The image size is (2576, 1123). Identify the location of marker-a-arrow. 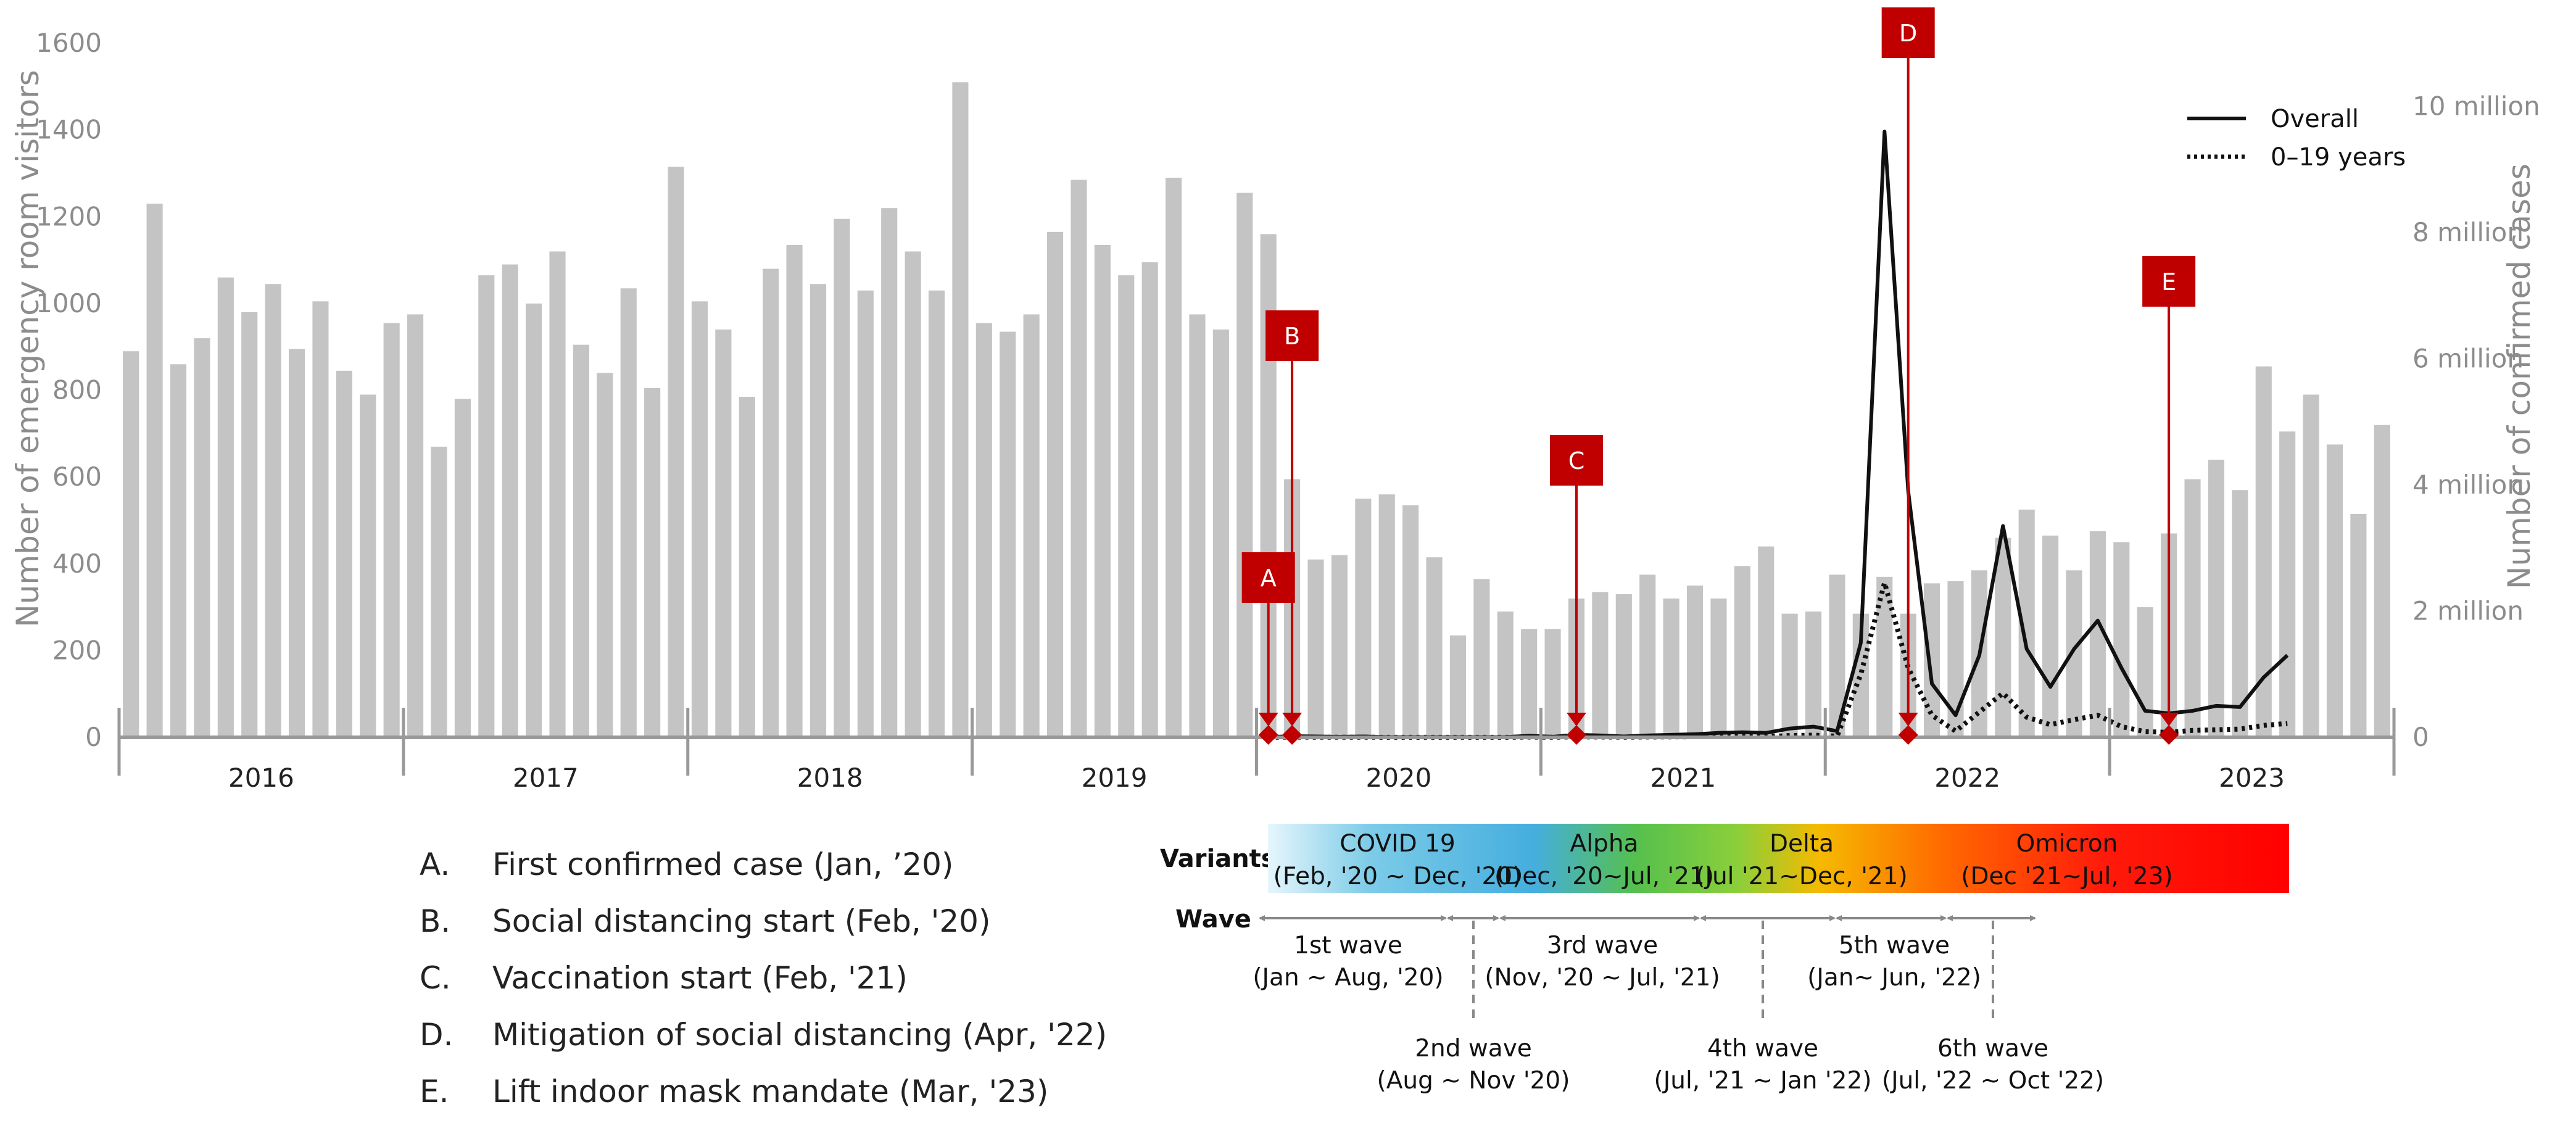
(1268, 720).